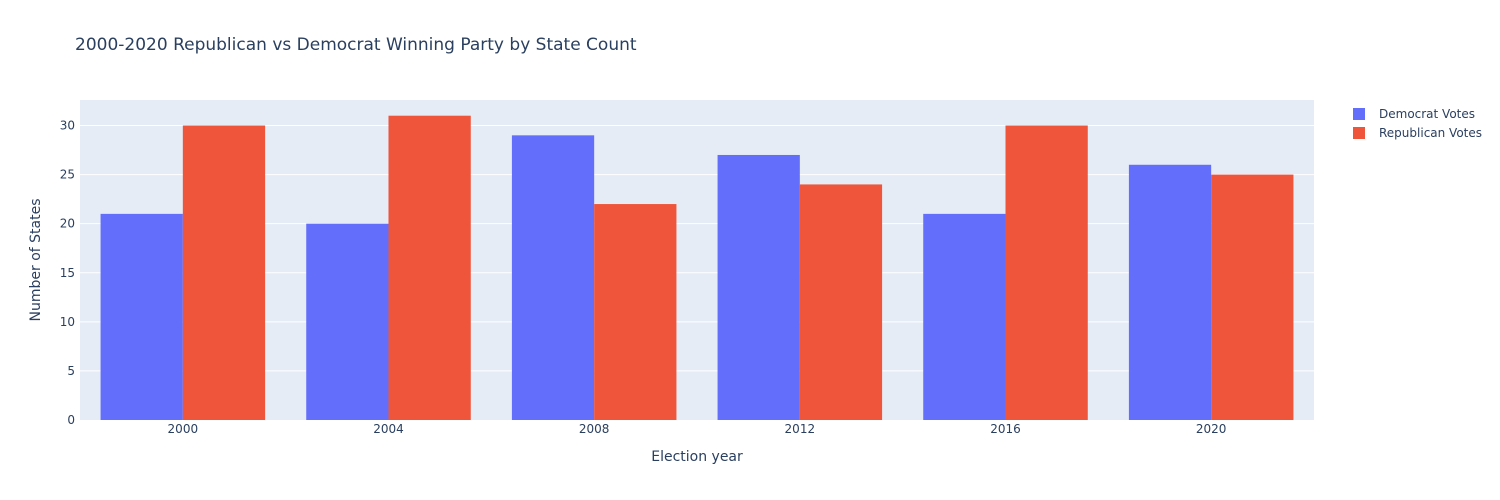 The height and width of the screenshot is (500, 1500). I want to click on x-tick-label: 2004, so click(388, 429).